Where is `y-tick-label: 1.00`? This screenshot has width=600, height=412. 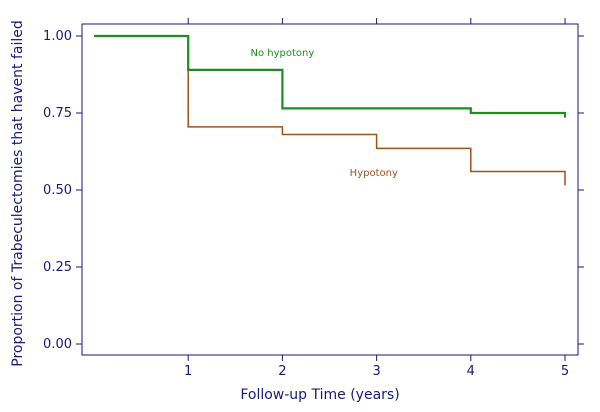 y-tick-label: 1.00 is located at coordinates (57, 36).